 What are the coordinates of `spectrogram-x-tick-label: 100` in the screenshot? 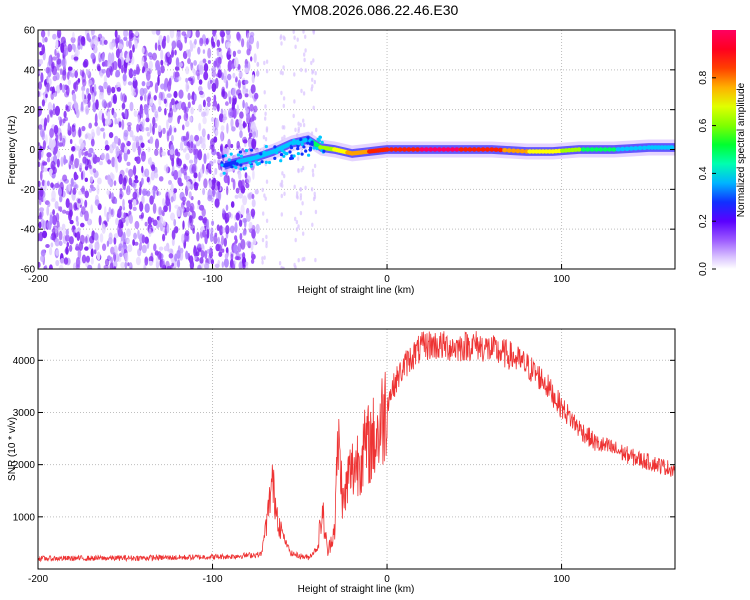 It's located at (561, 279).